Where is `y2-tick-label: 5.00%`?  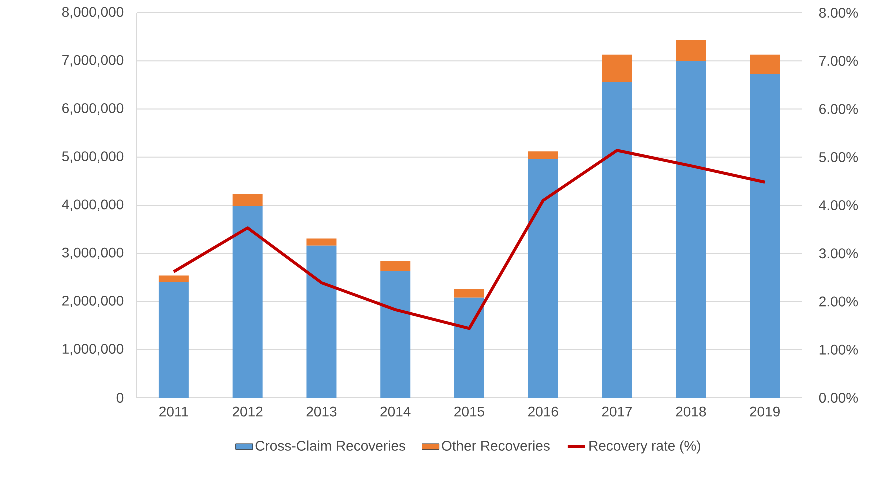
y2-tick-label: 5.00% is located at coordinates (838, 157).